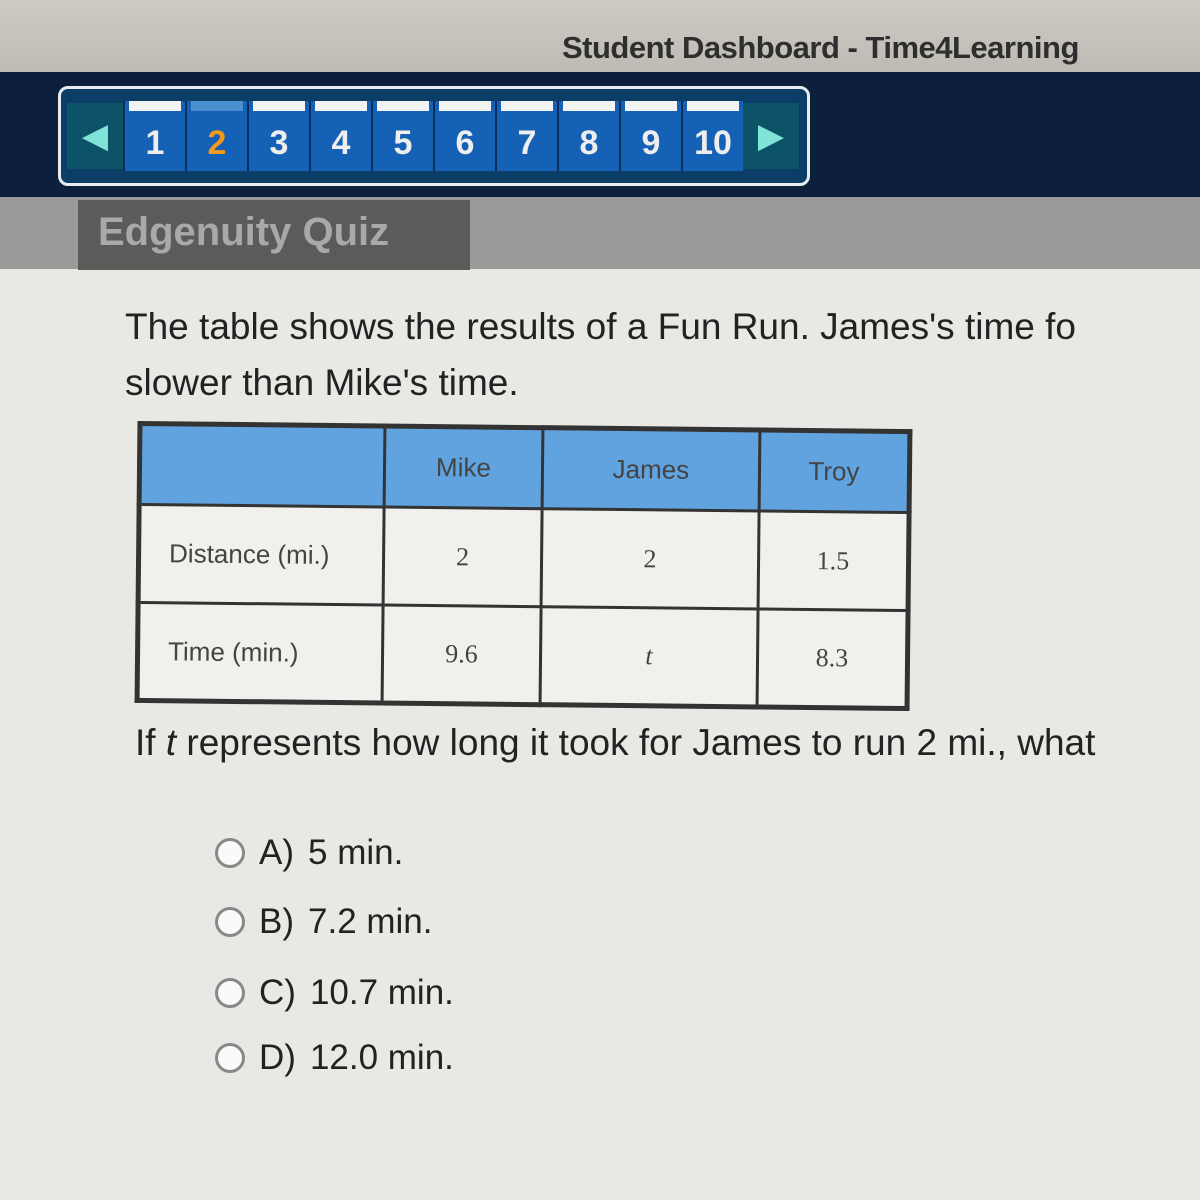 This screenshot has height=1200, width=1200. What do you see at coordinates (276, 921) in the screenshot?
I see `option-letter: B)` at bounding box center [276, 921].